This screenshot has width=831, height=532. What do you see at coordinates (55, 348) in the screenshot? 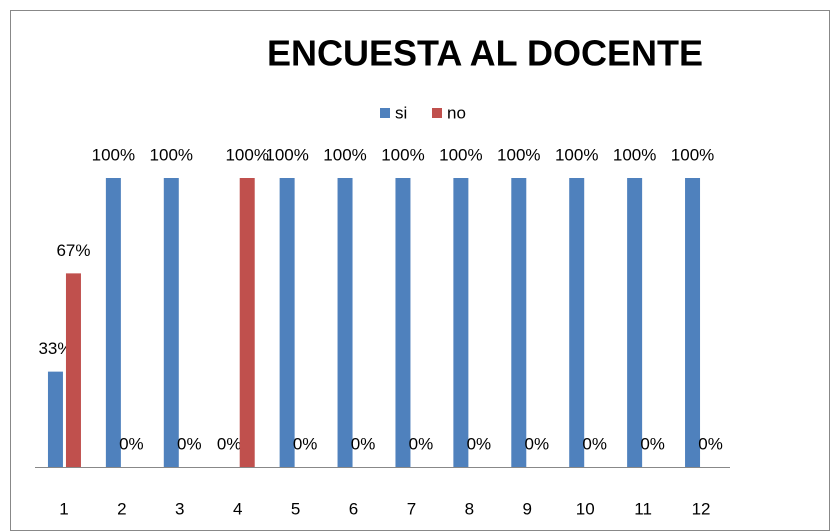
I see `data-label: 33%` at bounding box center [55, 348].